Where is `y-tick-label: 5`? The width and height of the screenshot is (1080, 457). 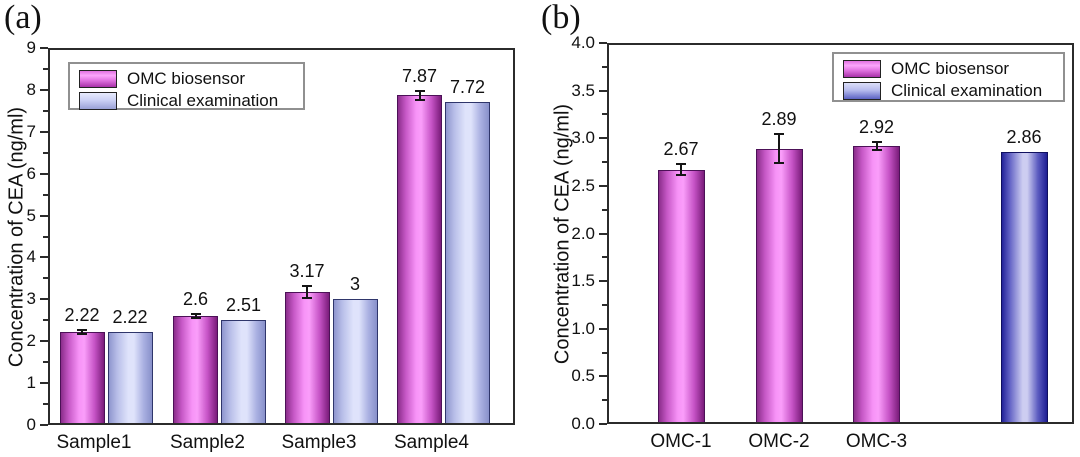
y-tick-label: 5 is located at coordinates (31, 215).